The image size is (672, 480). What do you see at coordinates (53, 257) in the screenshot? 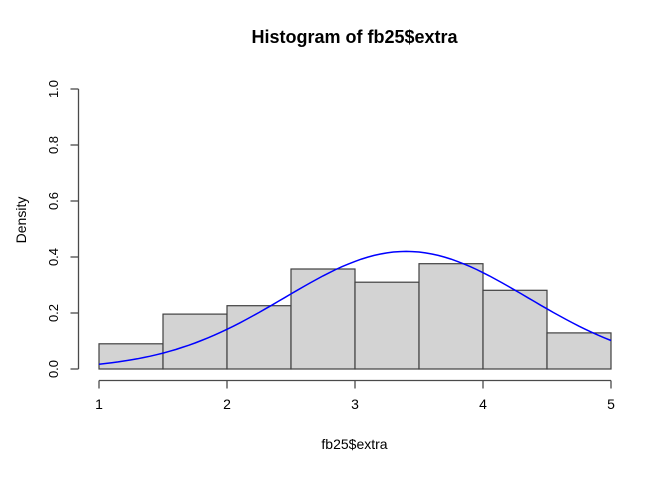
I see `y-tick-label: 0.4` at bounding box center [53, 257].